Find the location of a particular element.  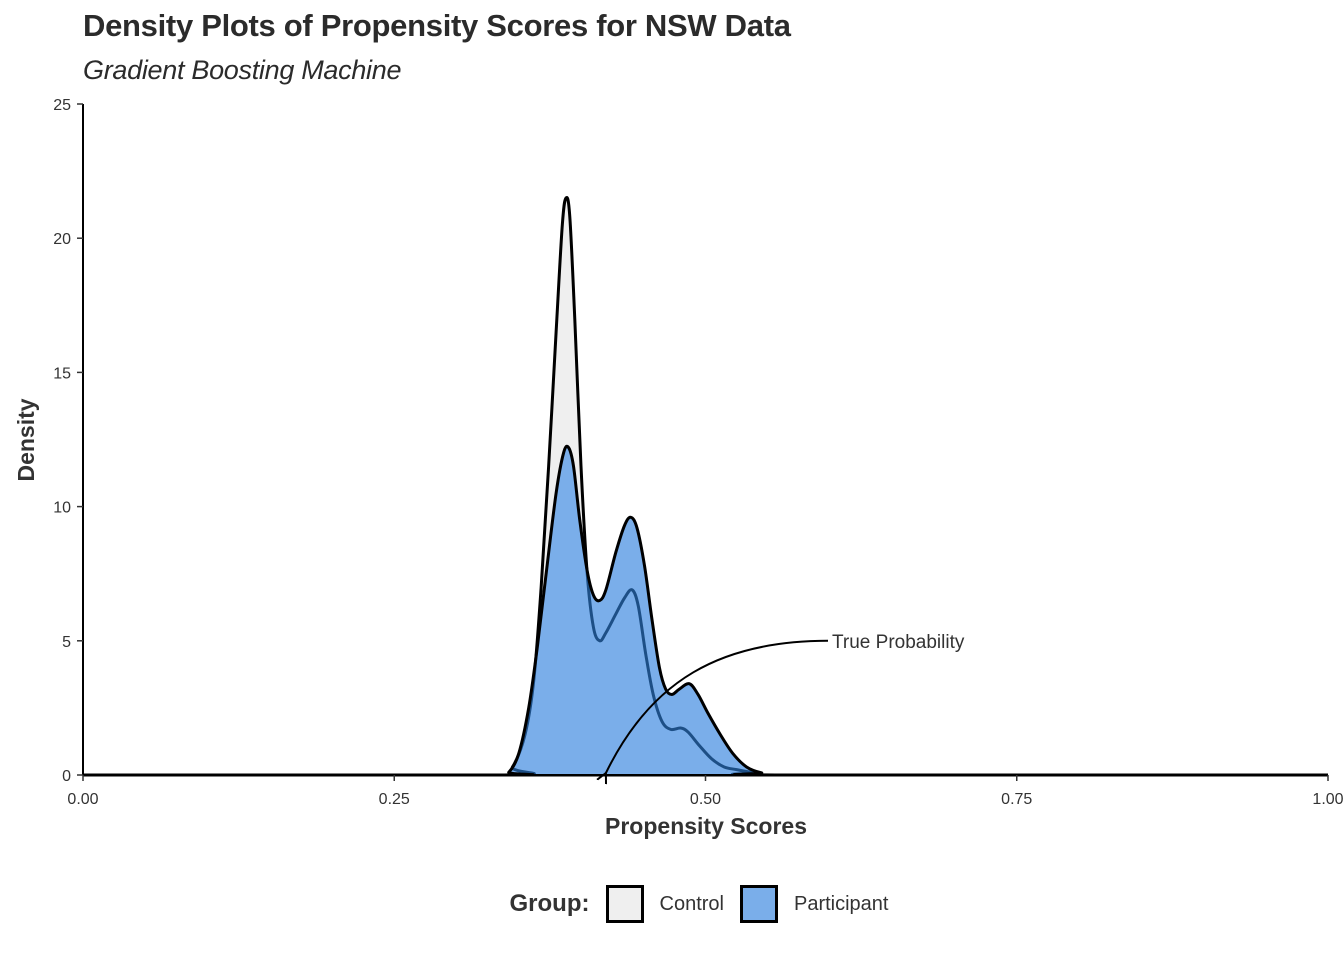

x-axis-title: Propensity Scores is located at coordinates (706, 826).